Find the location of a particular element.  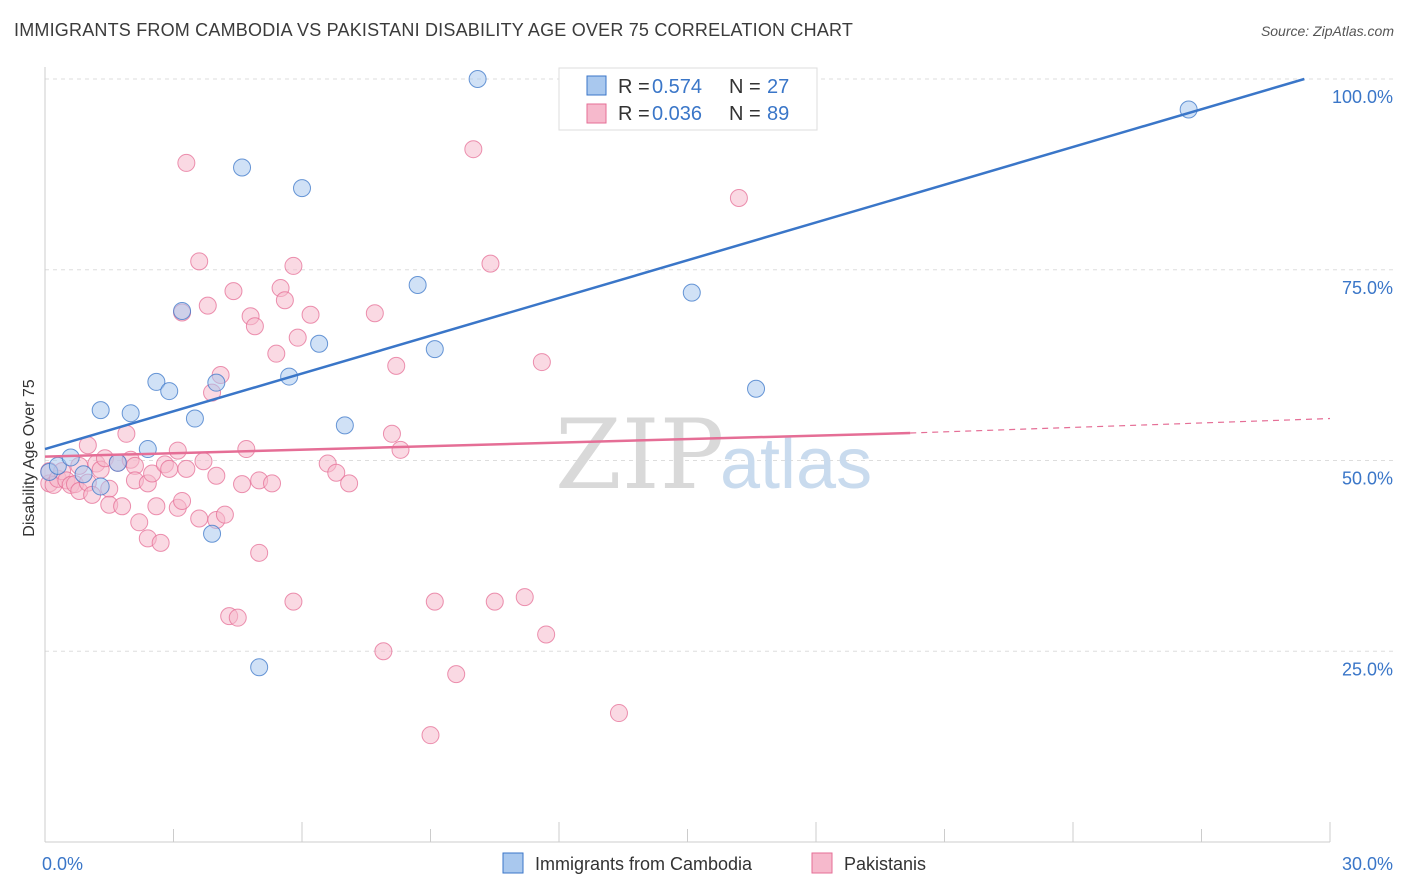

trendline-pakistanis-extension is located at coordinates (1120, 425).